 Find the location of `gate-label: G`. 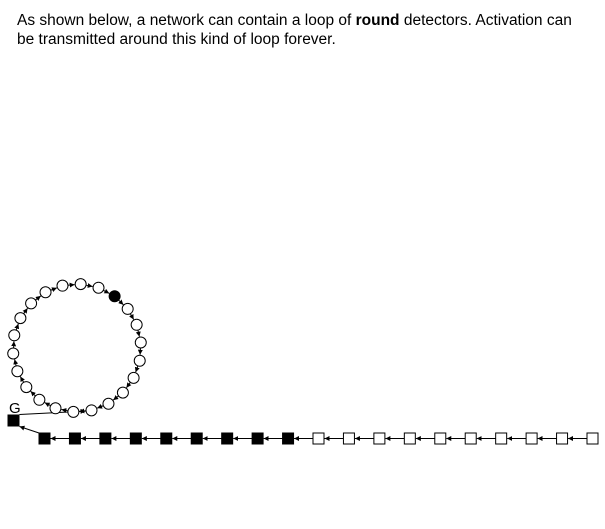

gate-label: G is located at coordinates (15, 408).